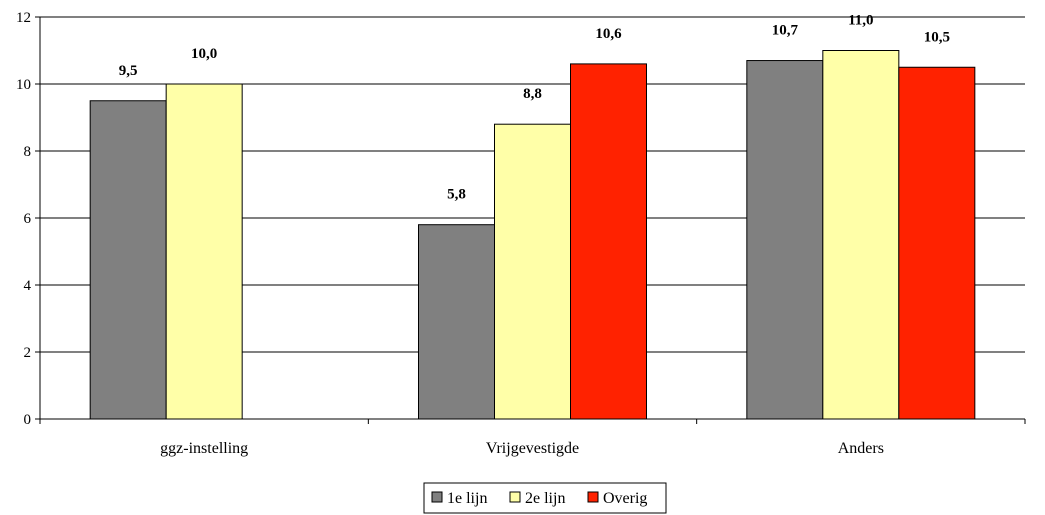 The width and height of the screenshot is (1045, 515). I want to click on legend-label: 2e lijn, so click(545, 498).